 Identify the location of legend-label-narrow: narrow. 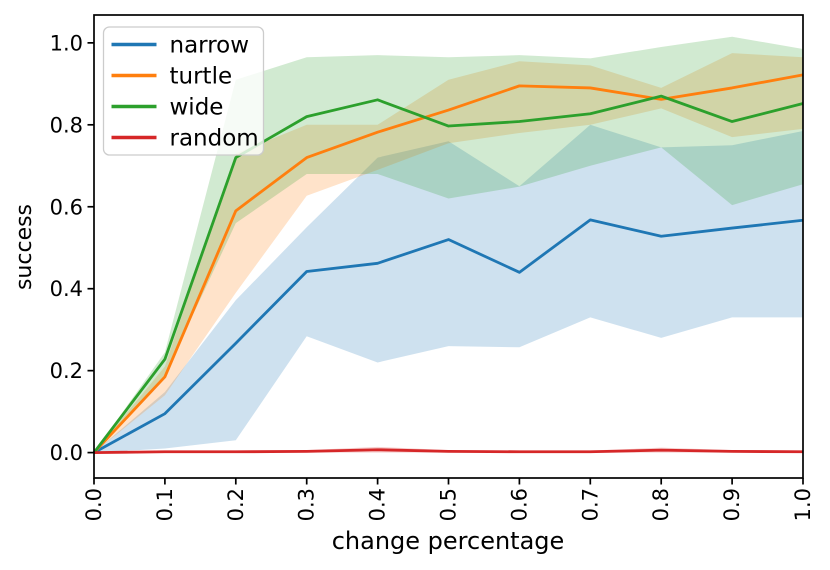
(210, 46).